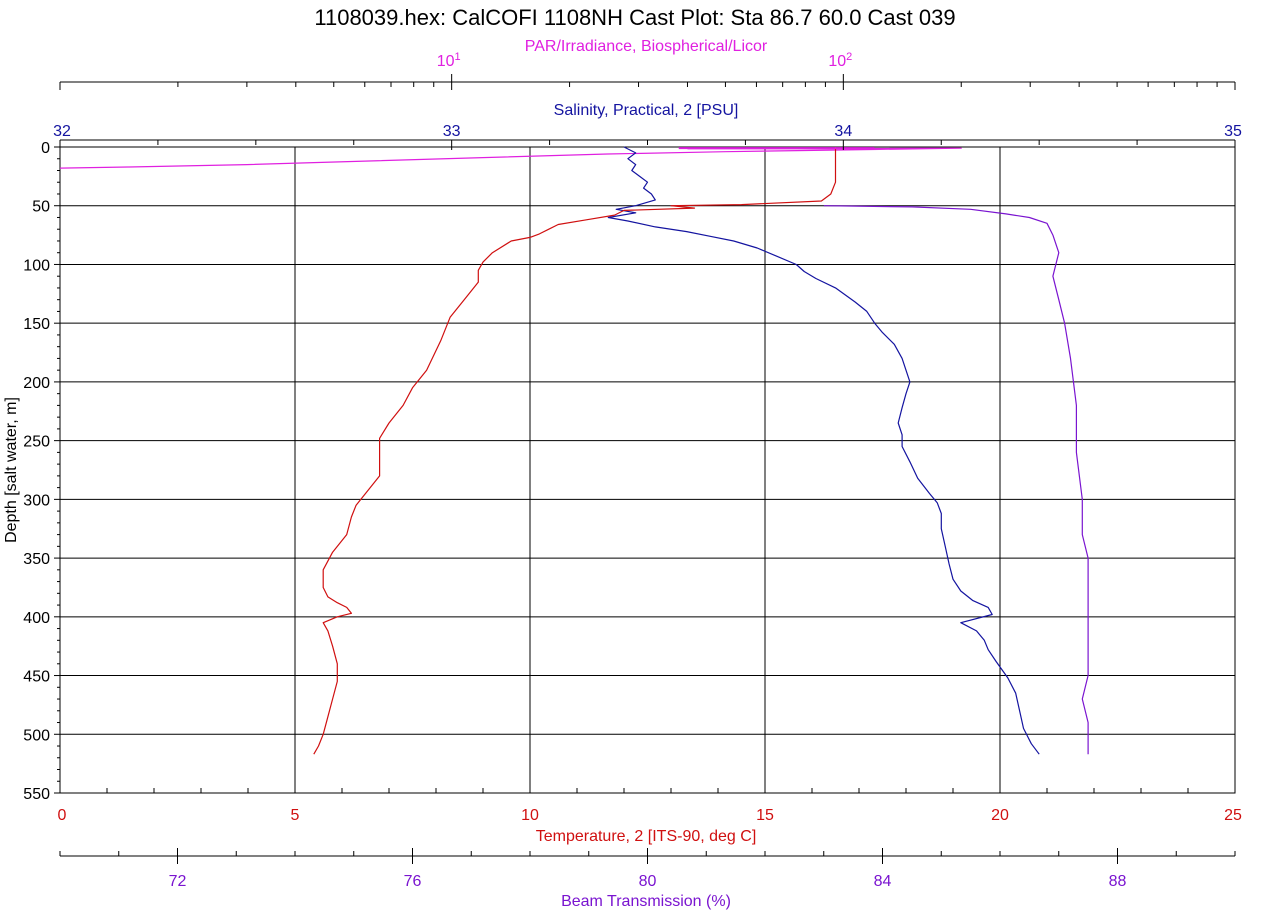 The width and height of the screenshot is (1270, 910). I want to click on series-beam-line, so click(956, 480).